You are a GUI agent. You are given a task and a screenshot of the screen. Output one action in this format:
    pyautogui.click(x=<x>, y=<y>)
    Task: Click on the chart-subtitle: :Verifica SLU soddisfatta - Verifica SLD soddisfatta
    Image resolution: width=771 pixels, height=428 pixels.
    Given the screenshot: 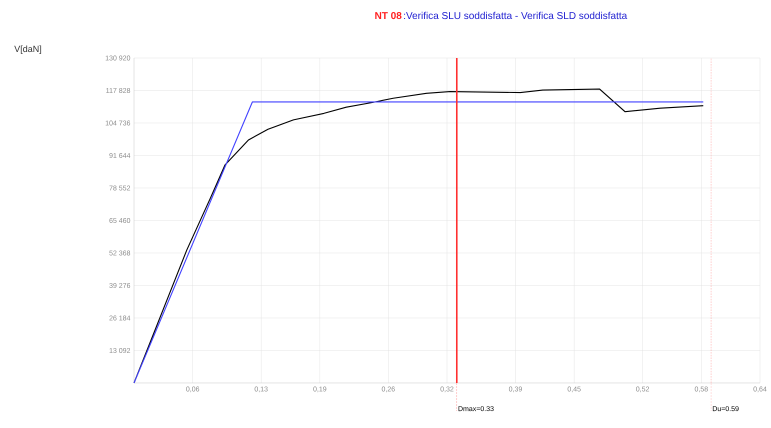 What is the action you would take?
    pyautogui.click(x=516, y=16)
    